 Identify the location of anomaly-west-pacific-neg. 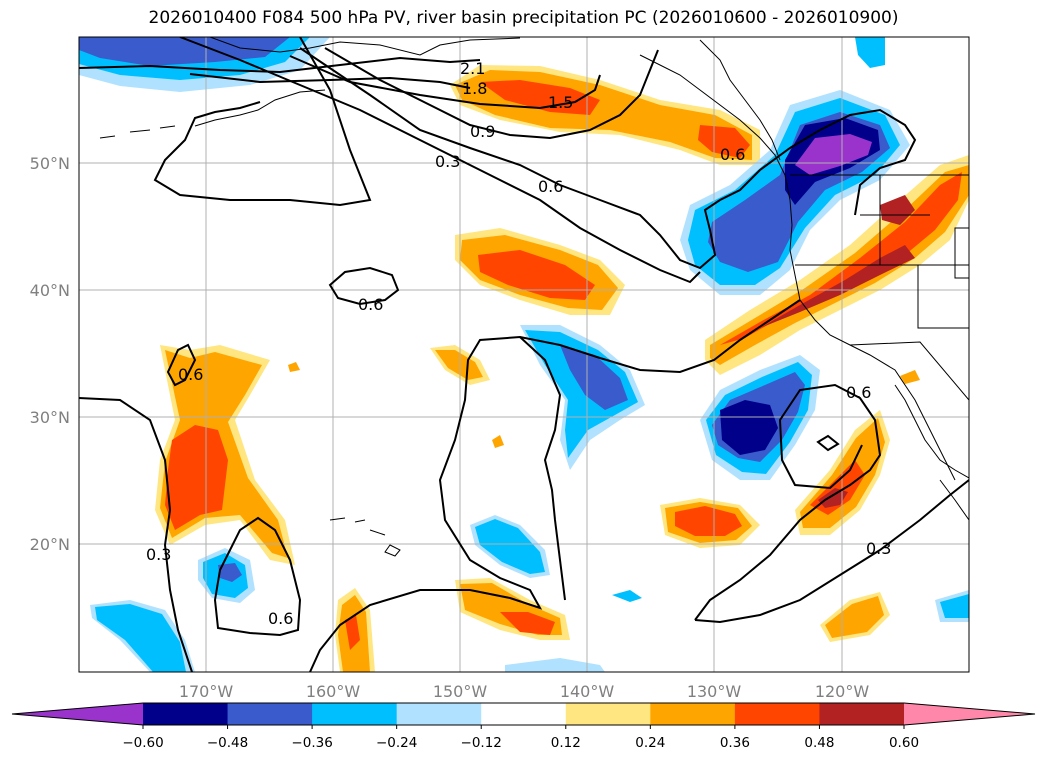
(230, 572).